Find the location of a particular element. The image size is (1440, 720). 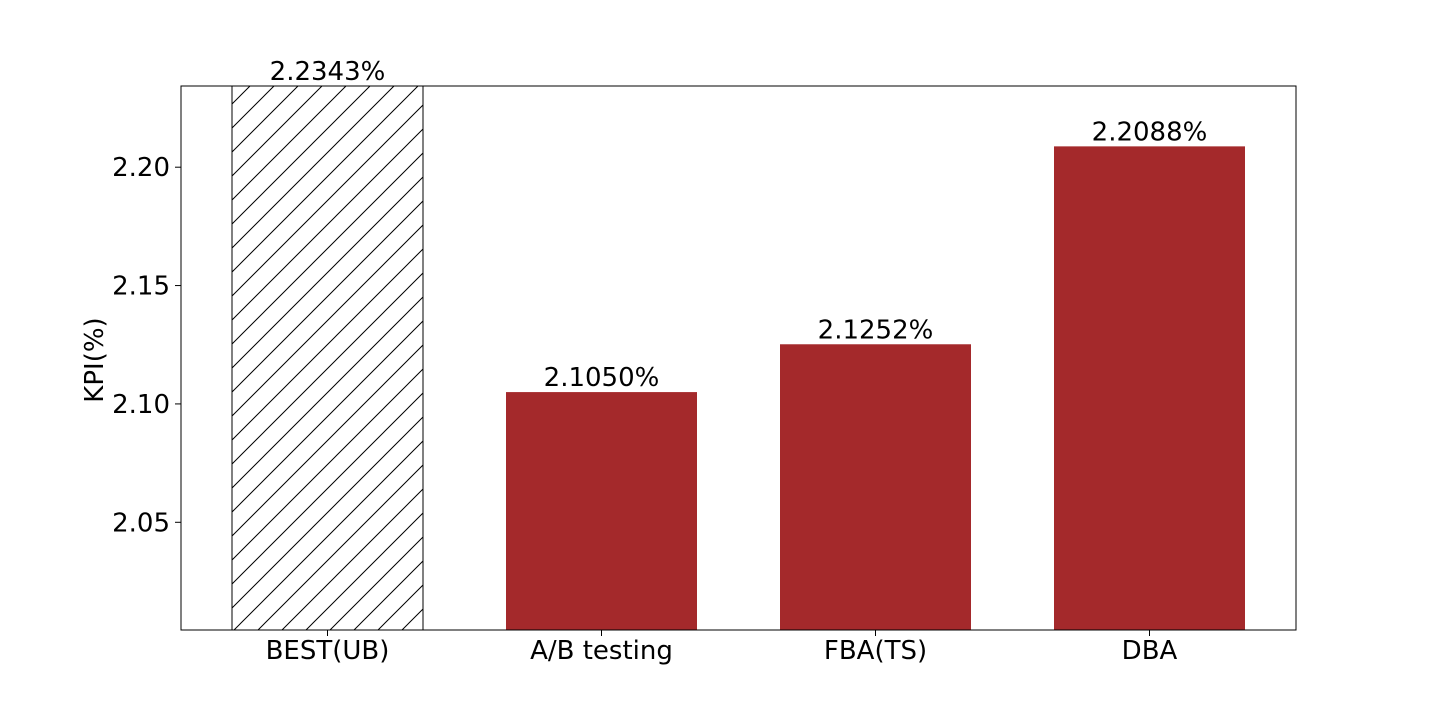

y-tick-label: 2.20 is located at coordinates (141, 168).